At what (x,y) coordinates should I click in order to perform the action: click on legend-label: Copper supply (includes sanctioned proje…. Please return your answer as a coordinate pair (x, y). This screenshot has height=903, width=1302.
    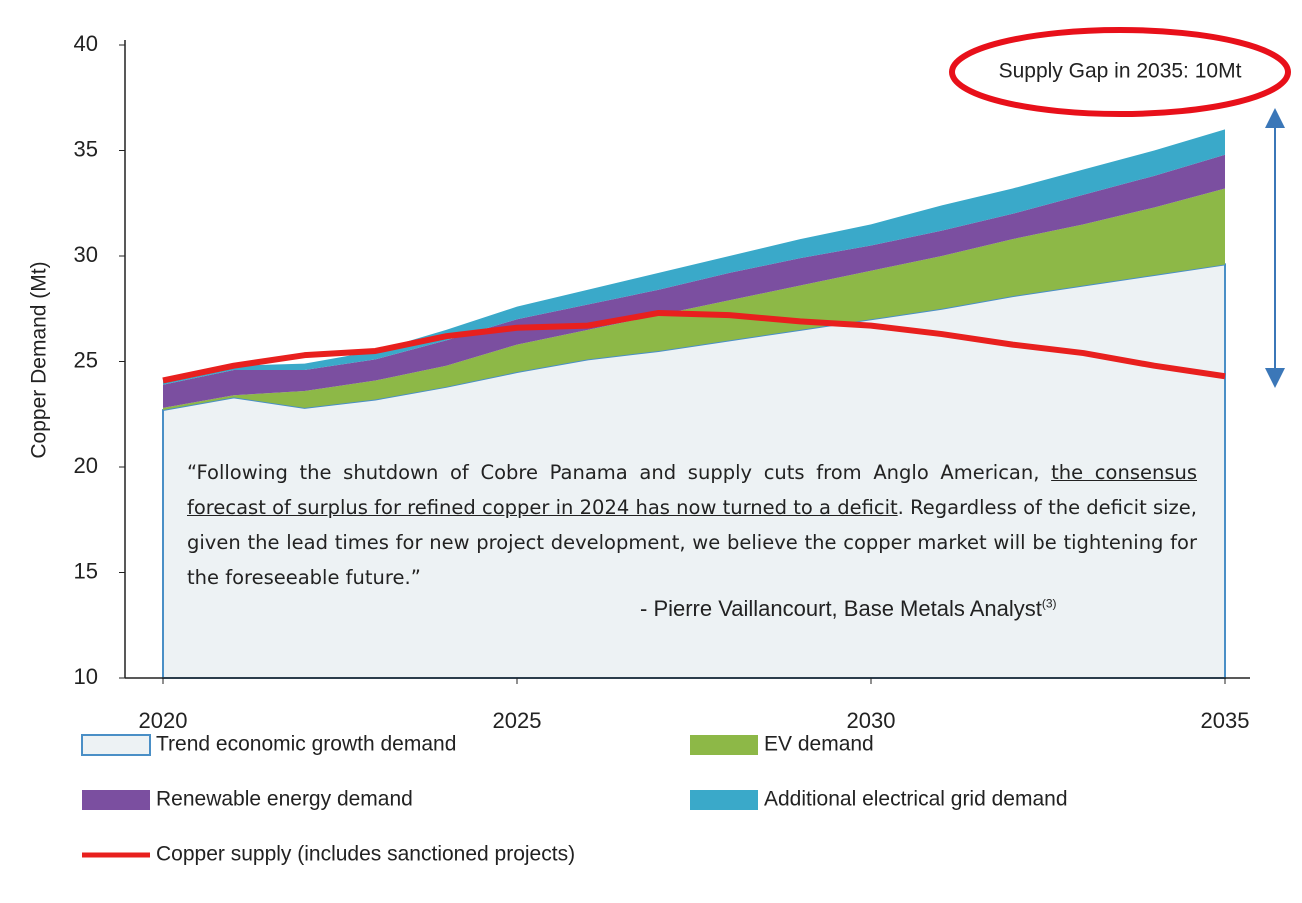
    Looking at the image, I should click on (365, 854).